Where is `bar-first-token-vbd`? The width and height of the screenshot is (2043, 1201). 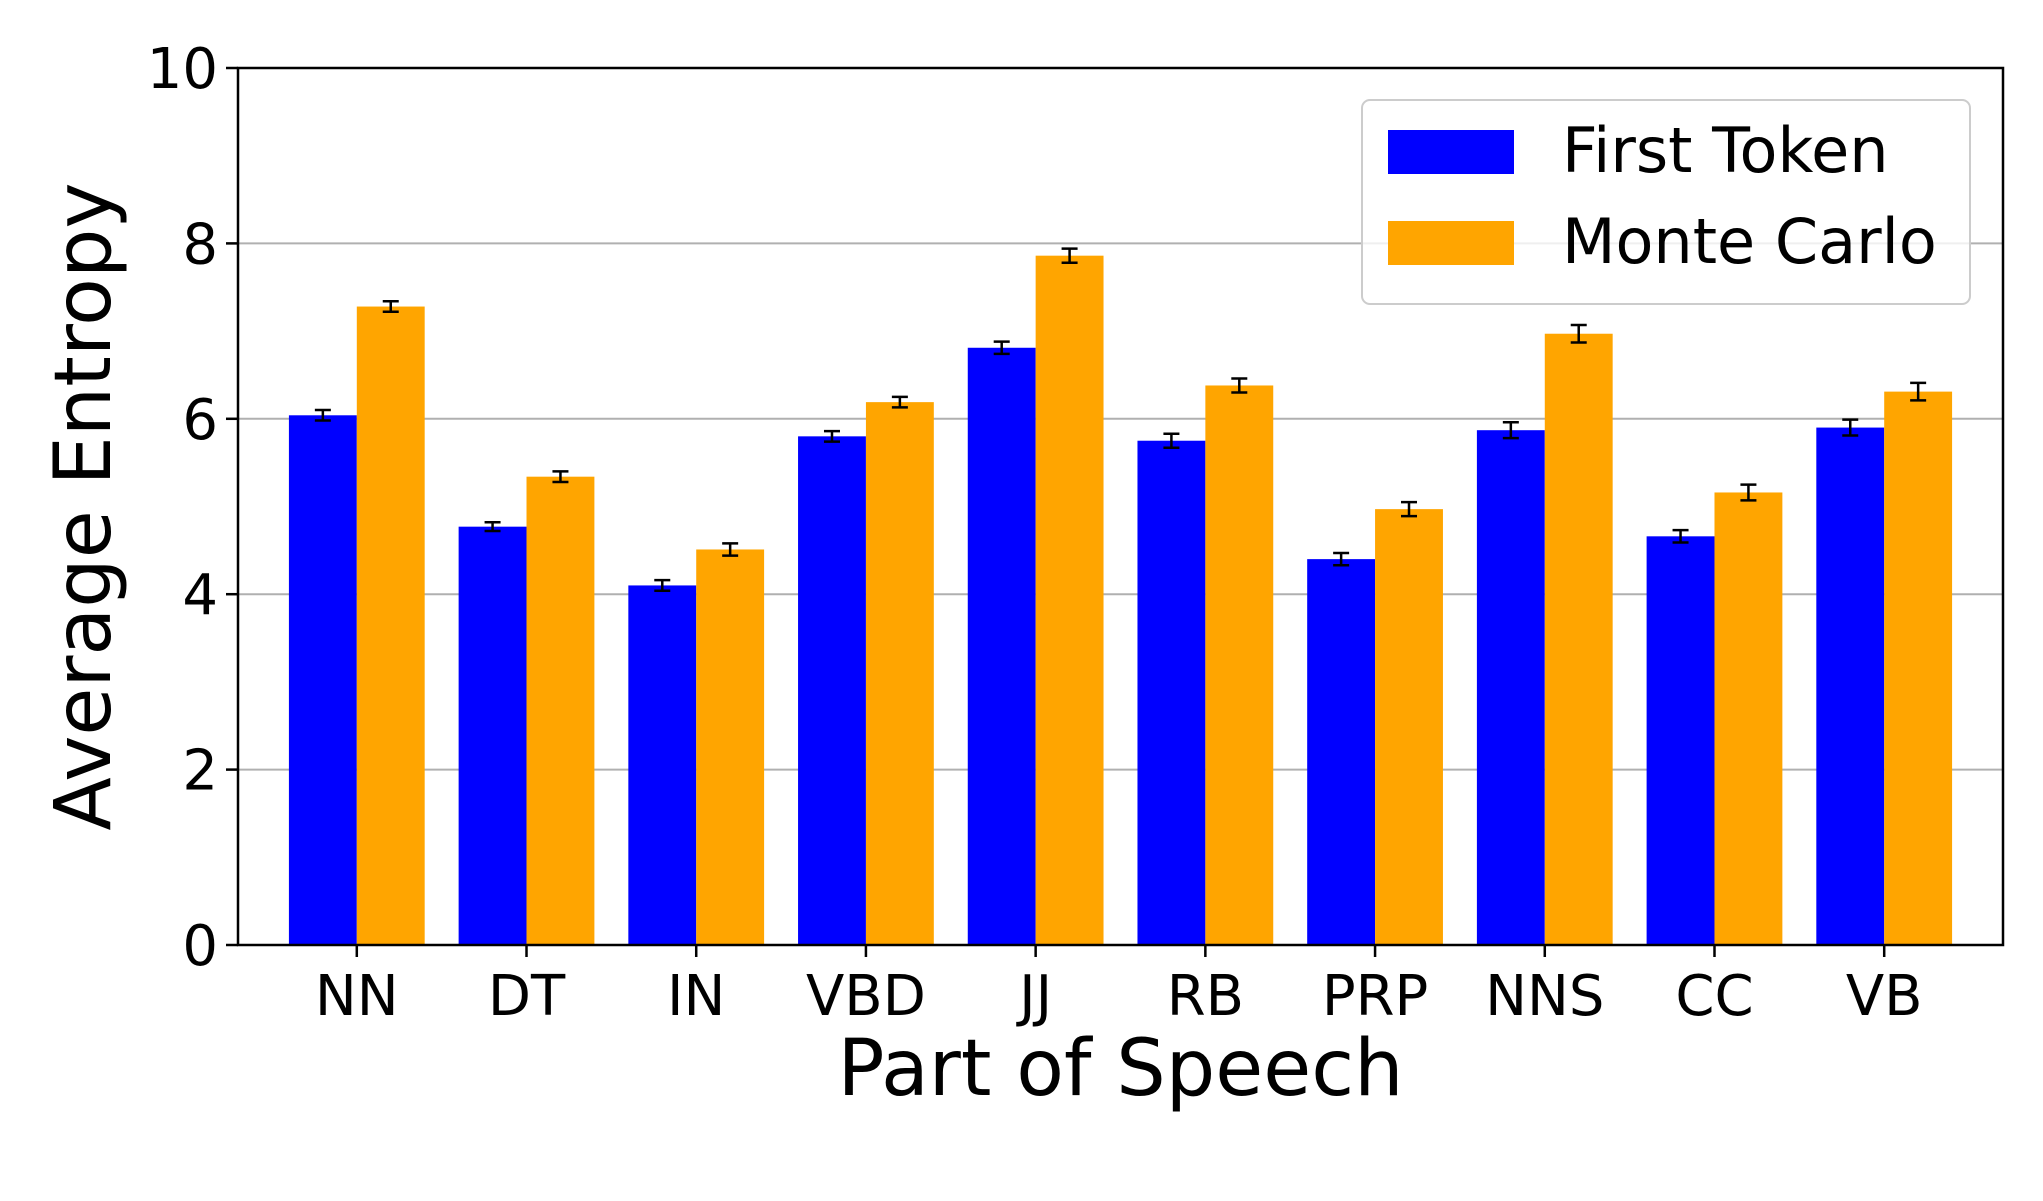
bar-first-token-vbd is located at coordinates (832, 690).